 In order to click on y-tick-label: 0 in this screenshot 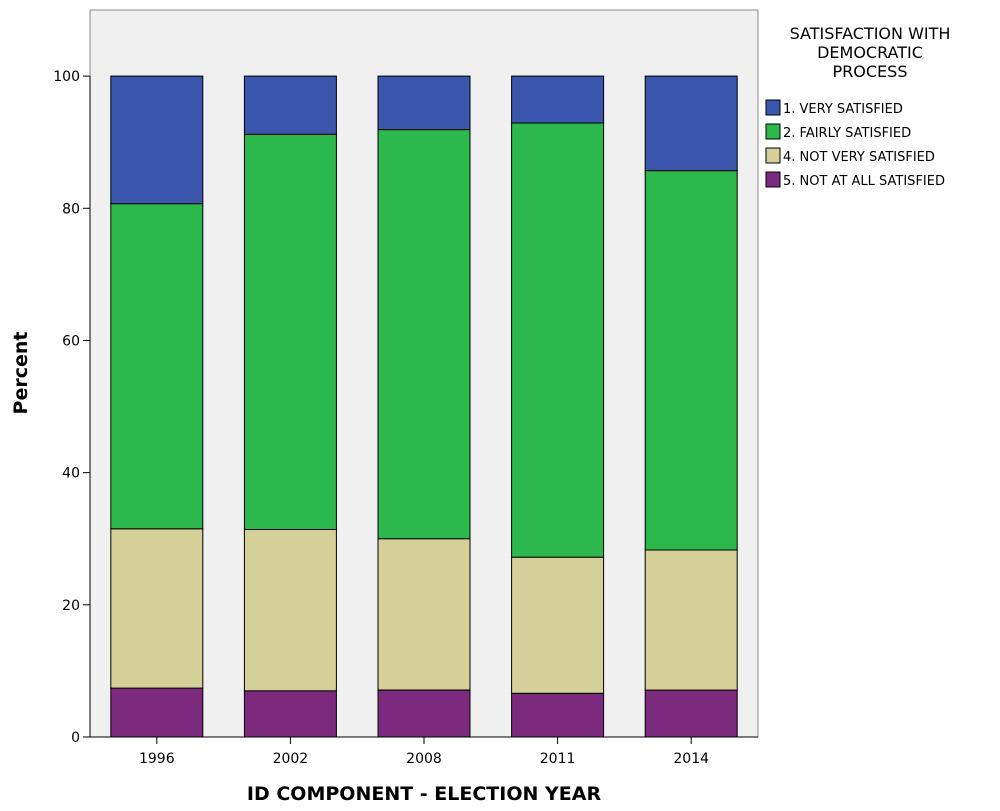, I will do `click(75, 738)`.